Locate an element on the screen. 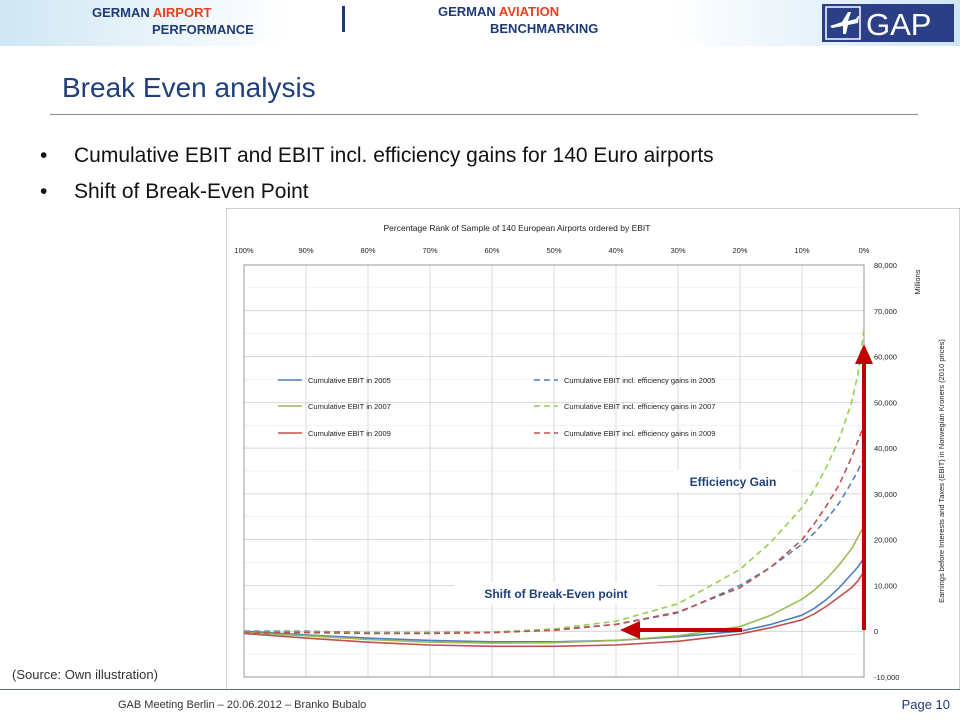 The width and height of the screenshot is (960, 720). legend-label-5: Cumulative EBIT in 2009 is located at coordinates (349, 433).